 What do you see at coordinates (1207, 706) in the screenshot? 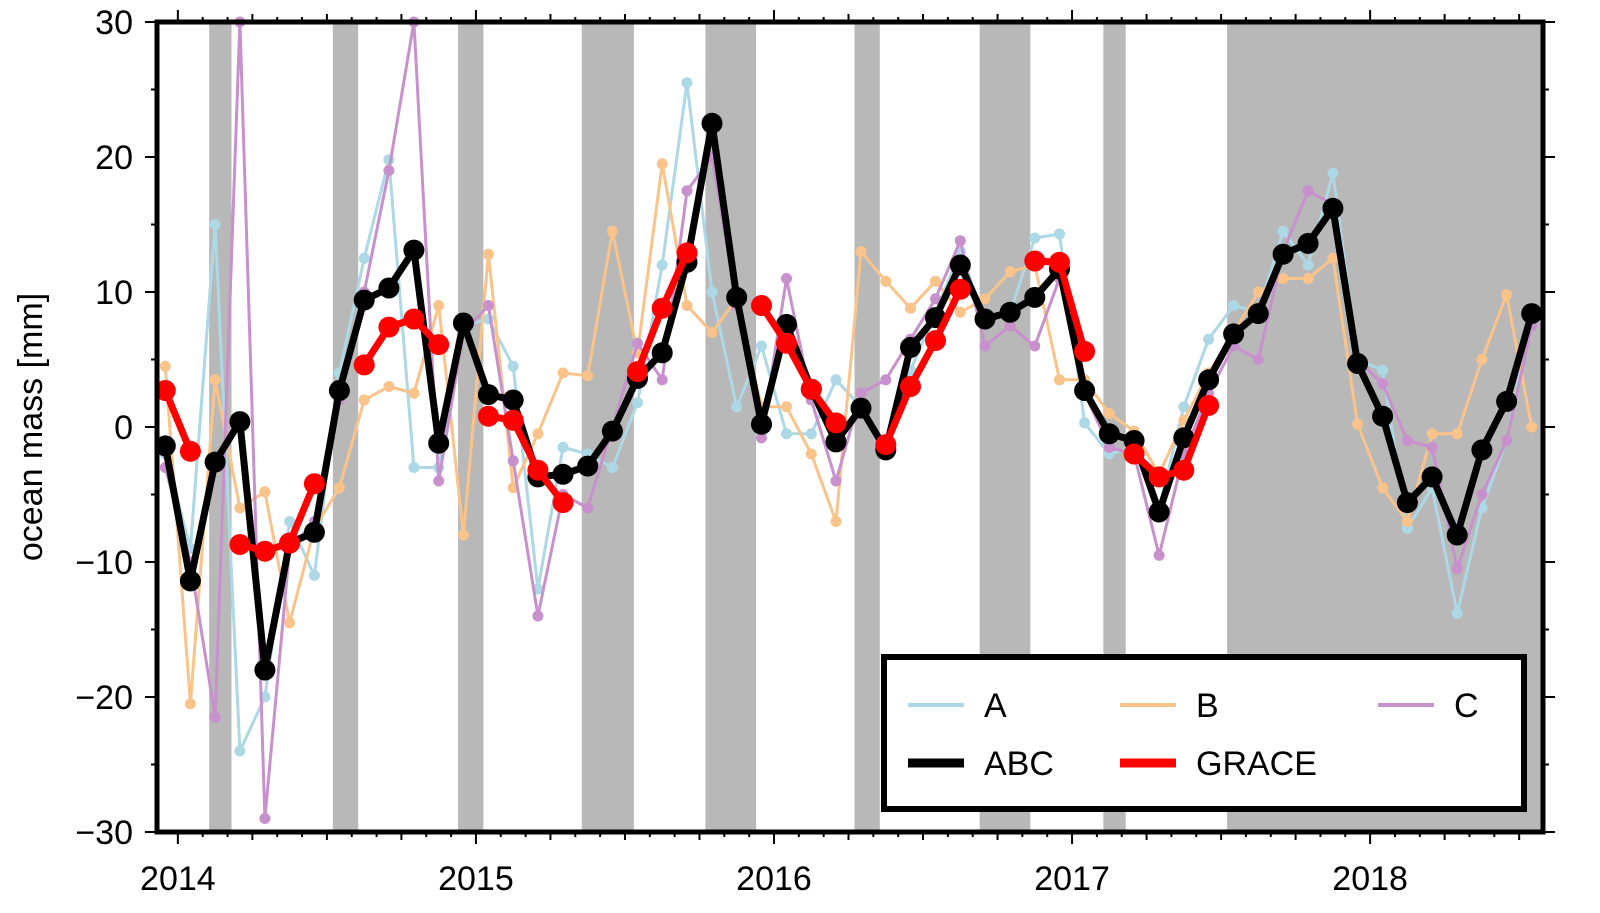
I see `legend-label: B` at bounding box center [1207, 706].